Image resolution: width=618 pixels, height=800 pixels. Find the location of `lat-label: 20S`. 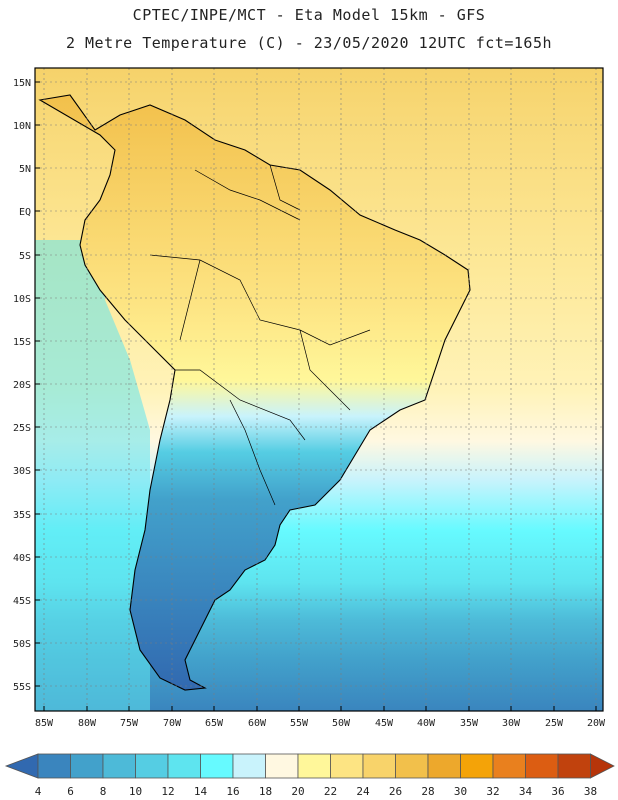

lat-label: 20S is located at coordinates (22, 385).